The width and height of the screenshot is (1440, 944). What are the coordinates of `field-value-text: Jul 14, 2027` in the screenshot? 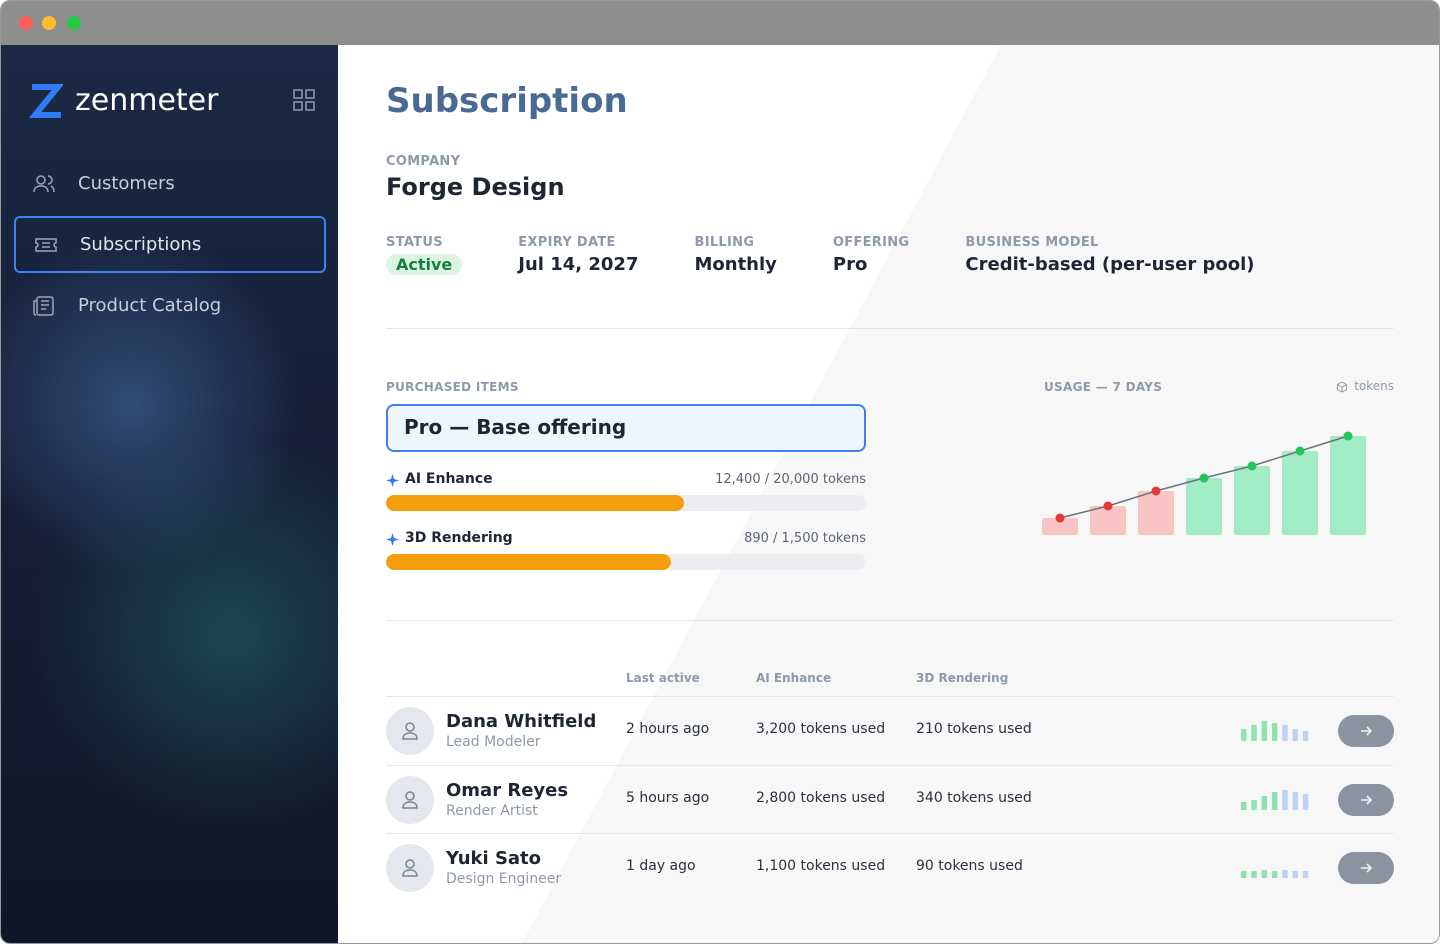 It's located at (578, 264).